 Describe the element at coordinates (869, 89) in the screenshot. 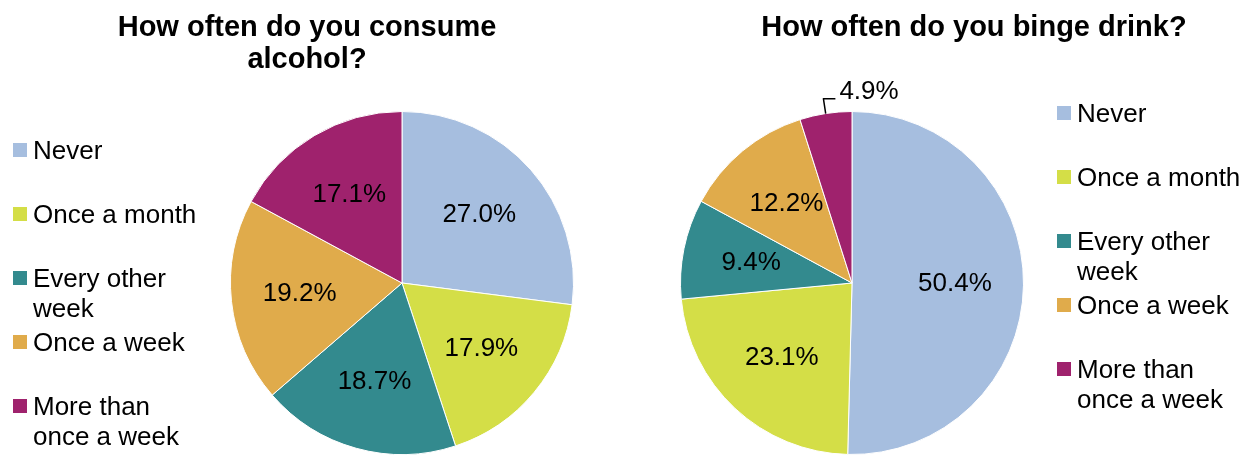

I see `data-label: 4.9%` at that location.